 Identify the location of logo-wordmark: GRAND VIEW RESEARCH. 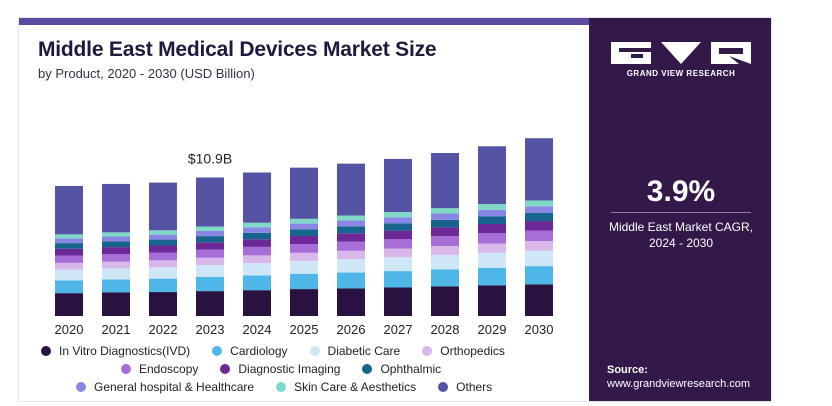
(681, 73).